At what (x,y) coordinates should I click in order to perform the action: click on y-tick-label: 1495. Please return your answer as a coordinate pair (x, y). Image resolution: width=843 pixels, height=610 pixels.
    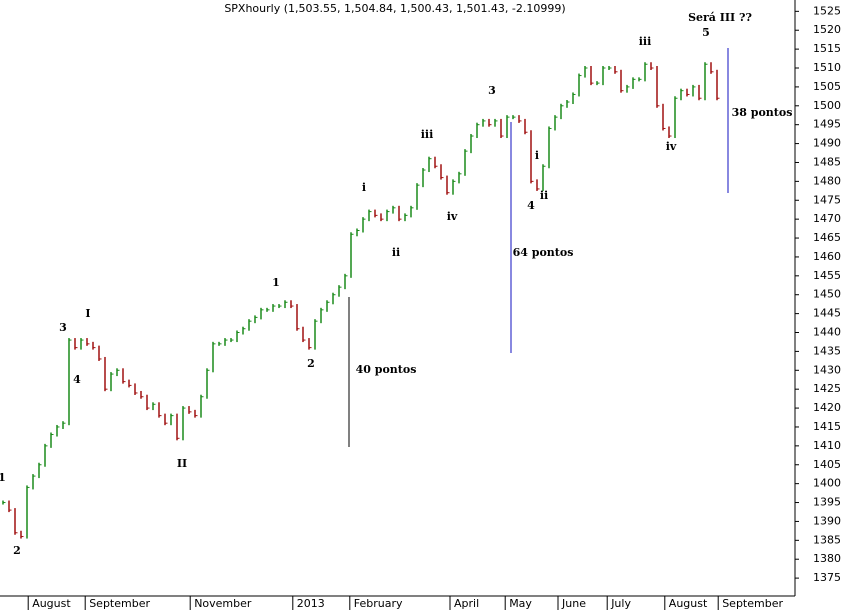
    Looking at the image, I should click on (827, 124).